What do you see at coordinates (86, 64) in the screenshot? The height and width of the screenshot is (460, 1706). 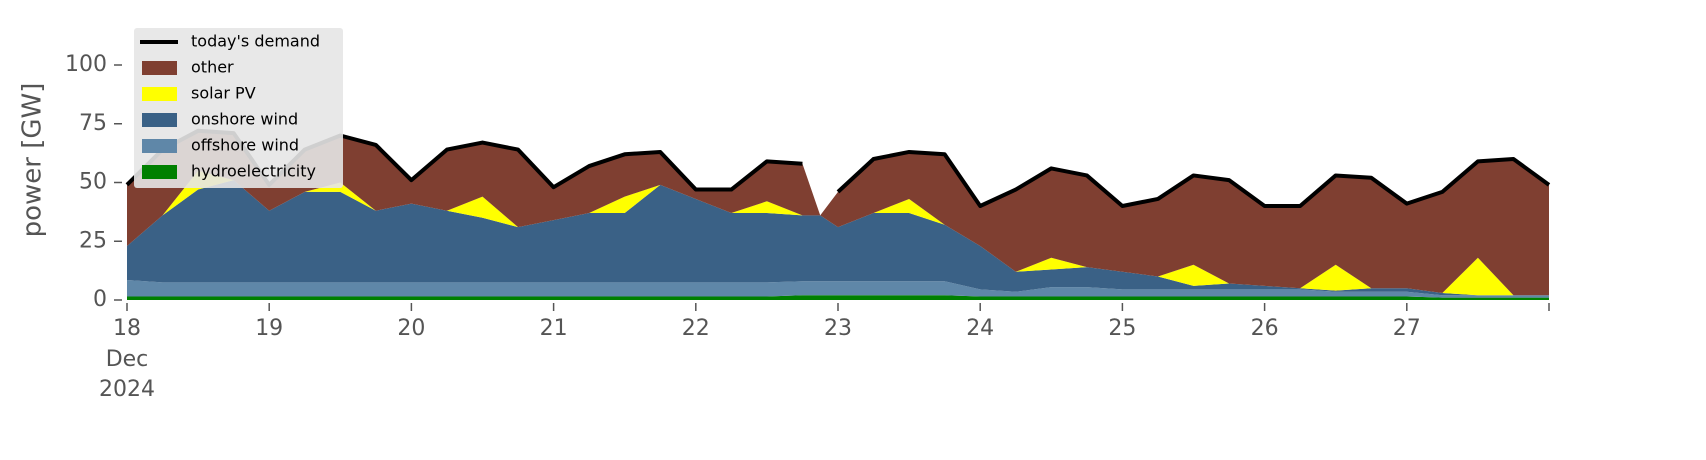 I see `y-tick-label: 100` at bounding box center [86, 64].